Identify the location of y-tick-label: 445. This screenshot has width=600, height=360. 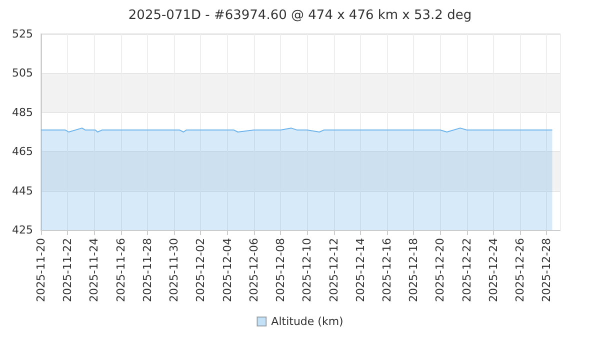
(22, 191).